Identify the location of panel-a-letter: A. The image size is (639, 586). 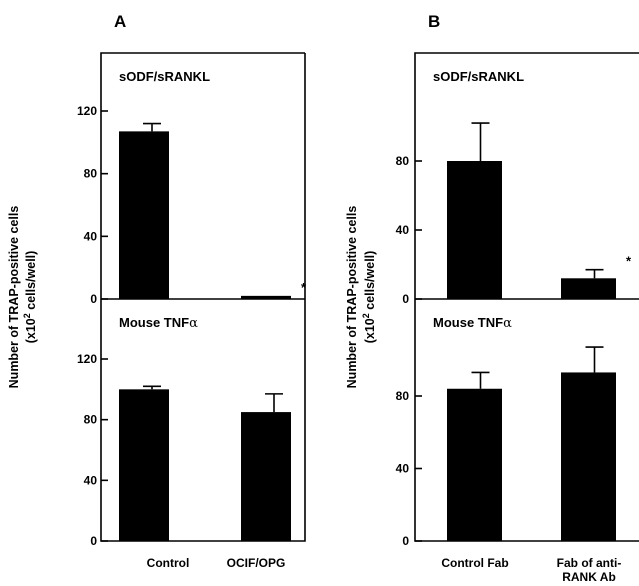
(120, 21).